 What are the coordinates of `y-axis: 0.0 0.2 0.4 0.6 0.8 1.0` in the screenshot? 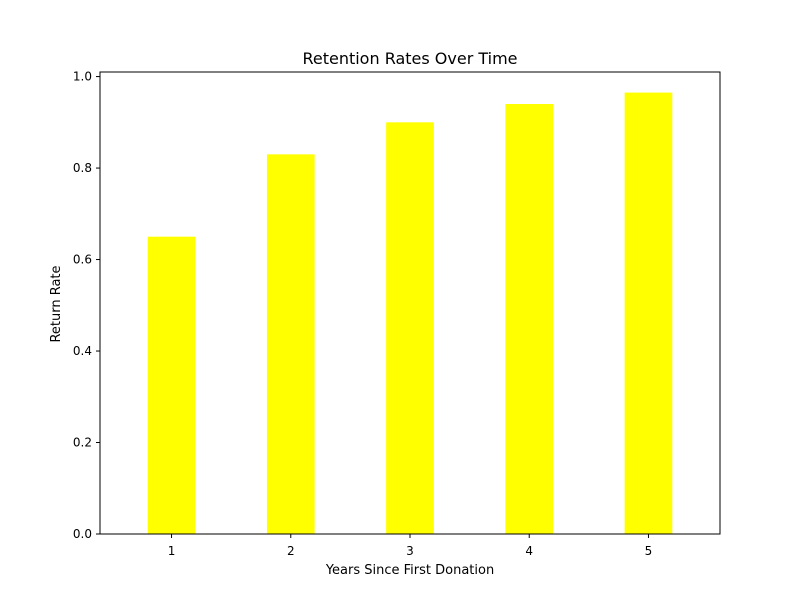 It's located at (86, 305).